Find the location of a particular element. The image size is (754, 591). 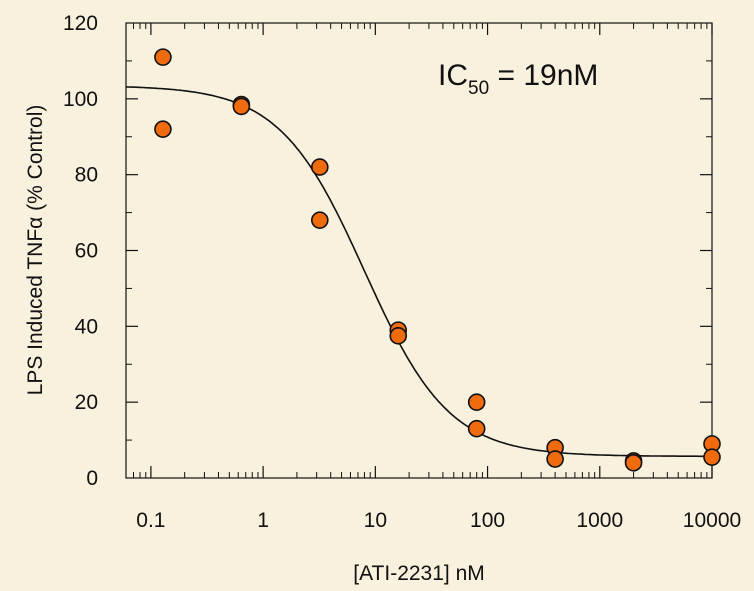

ic50-annotation-main: IC is located at coordinates (453, 75).